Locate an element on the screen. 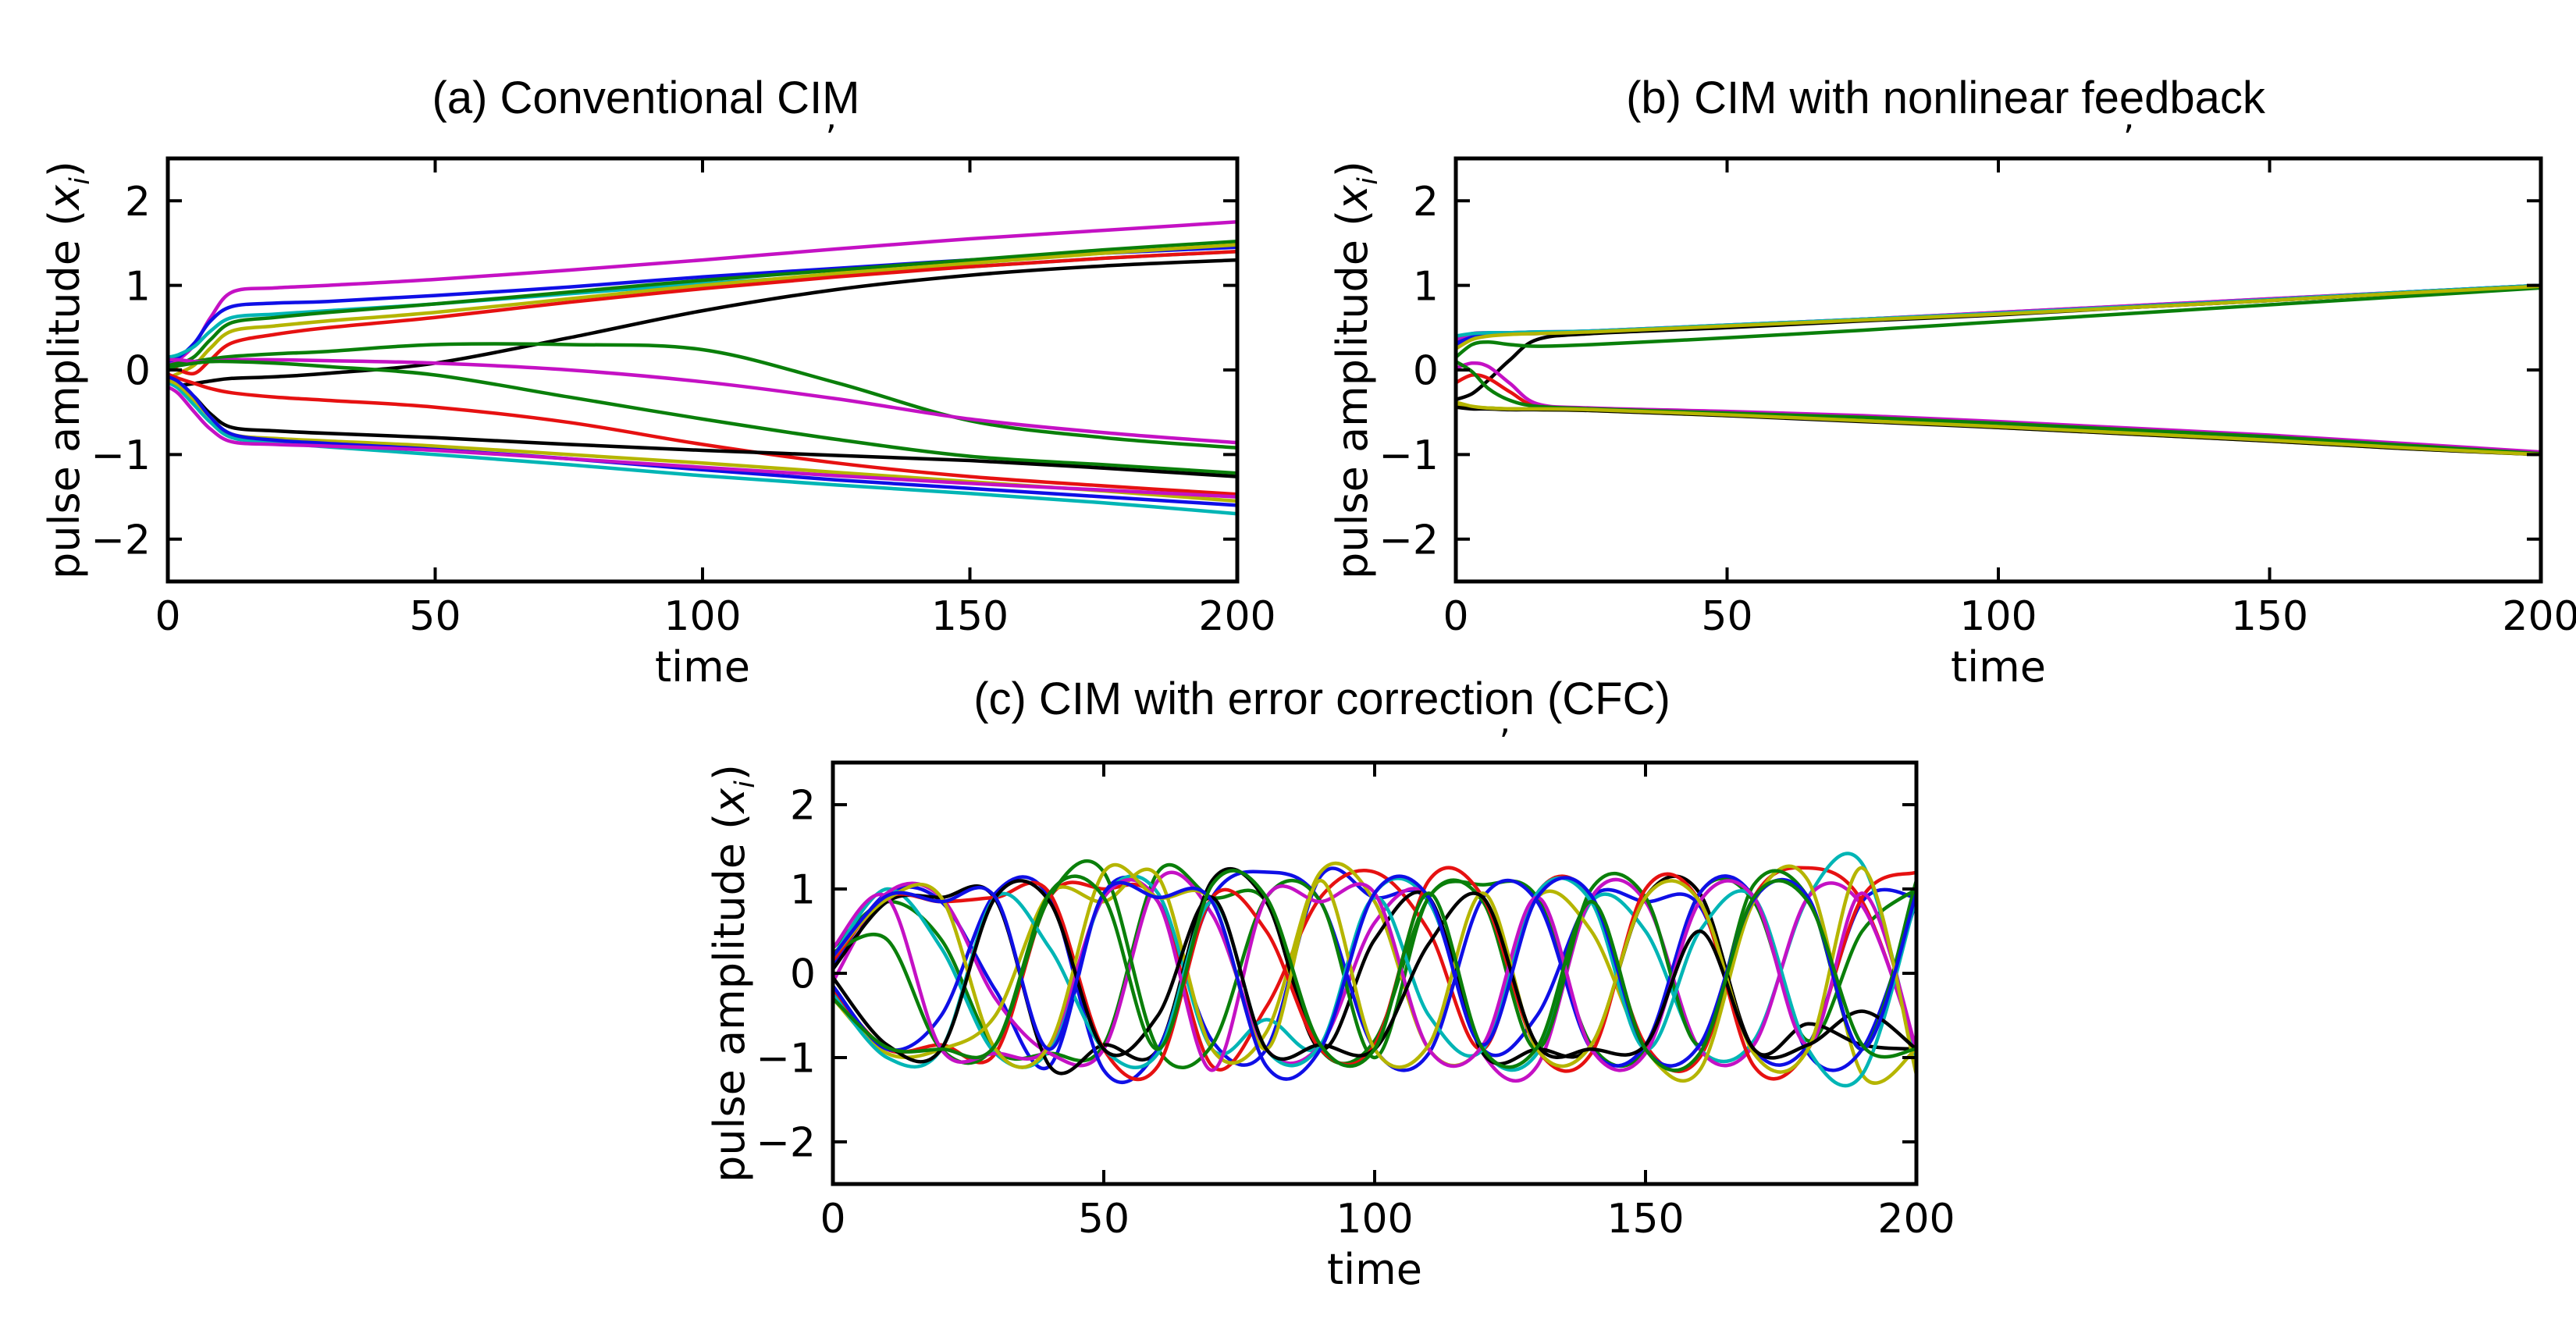  series-line-x10 is located at coordinates (702, 417).